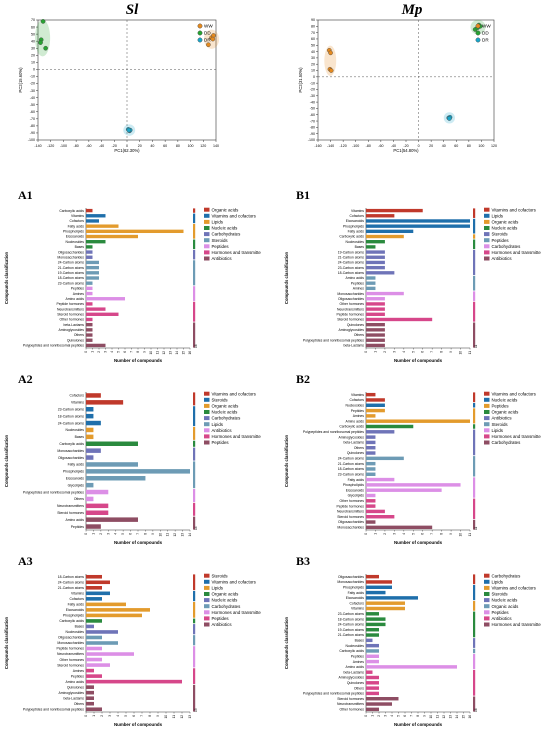  Describe the element at coordinates (53, 346) in the screenshot. I see `category-label: Polypeptides and nonribosomal peptides` at that location.